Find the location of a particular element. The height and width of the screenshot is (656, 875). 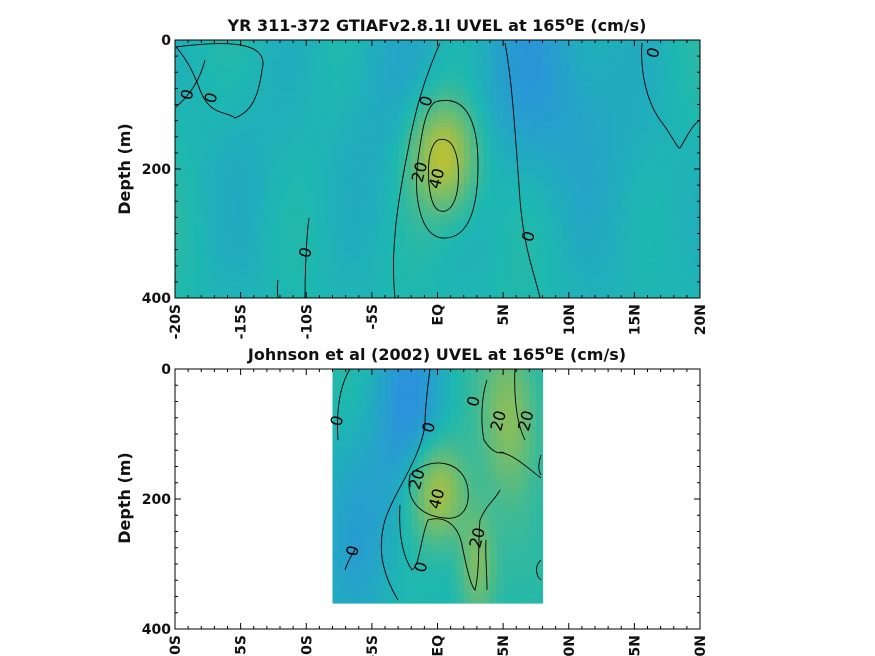

contour-line is located at coordinates (307, 257).